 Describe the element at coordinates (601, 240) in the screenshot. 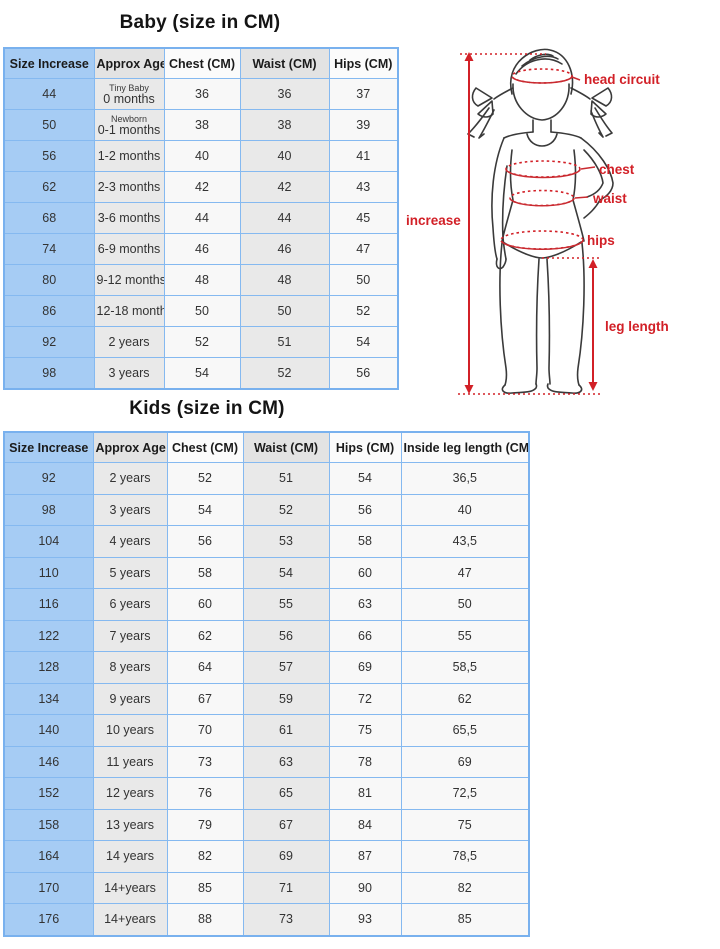

I see `hips-label: hips` at that location.